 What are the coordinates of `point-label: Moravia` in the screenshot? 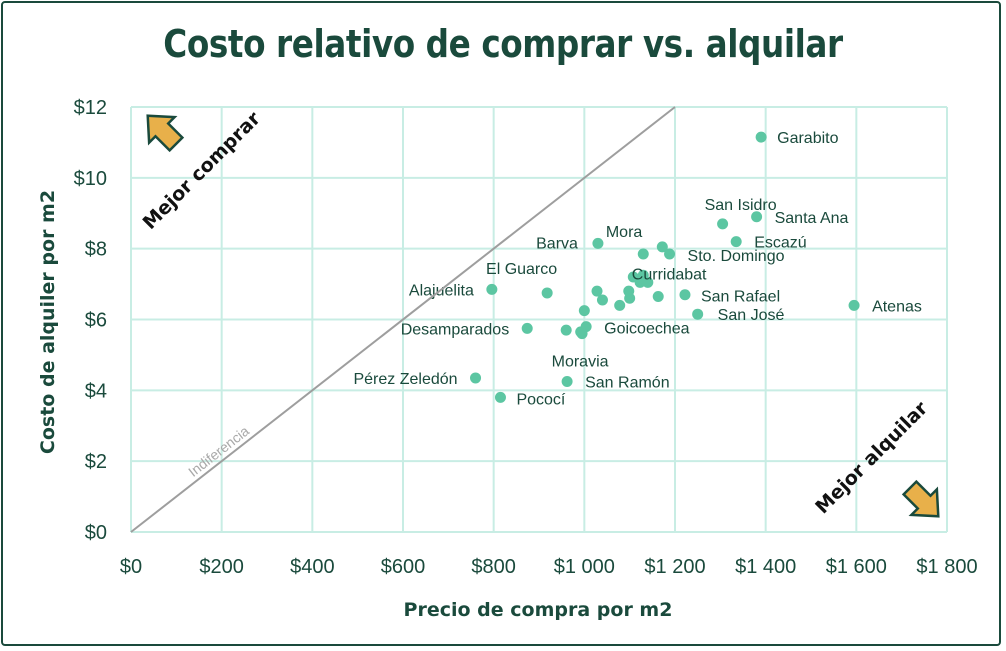 It's located at (580, 362).